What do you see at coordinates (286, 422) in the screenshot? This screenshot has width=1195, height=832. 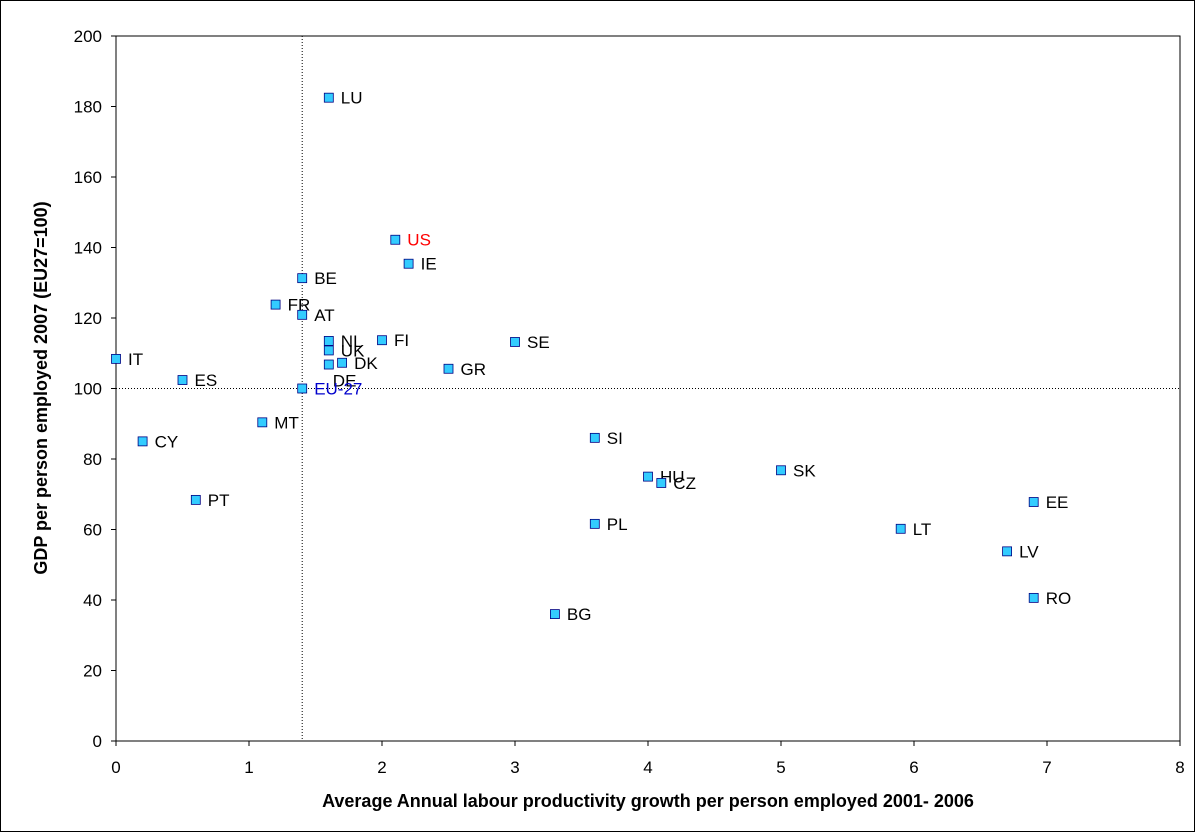 I see `point-label-mt: MT` at bounding box center [286, 422].